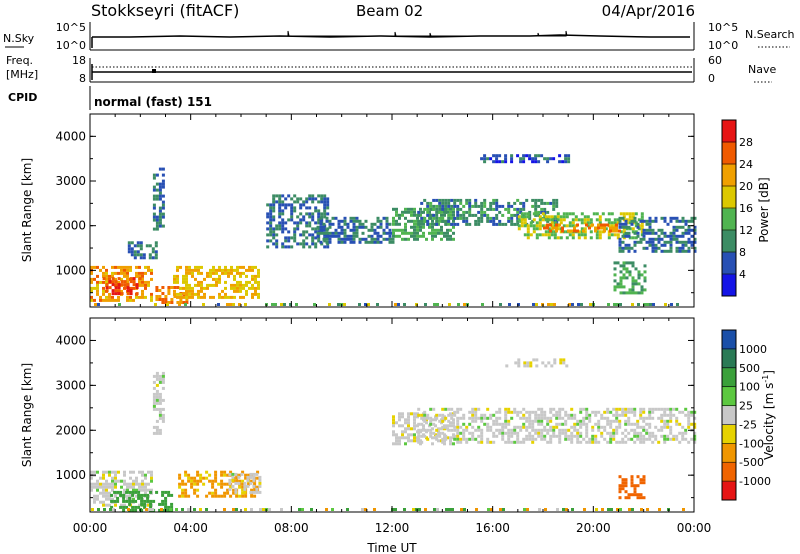 The image size is (800, 554). What do you see at coordinates (770, 34) in the screenshot?
I see `noise-right-label: N.Search` at bounding box center [770, 34].